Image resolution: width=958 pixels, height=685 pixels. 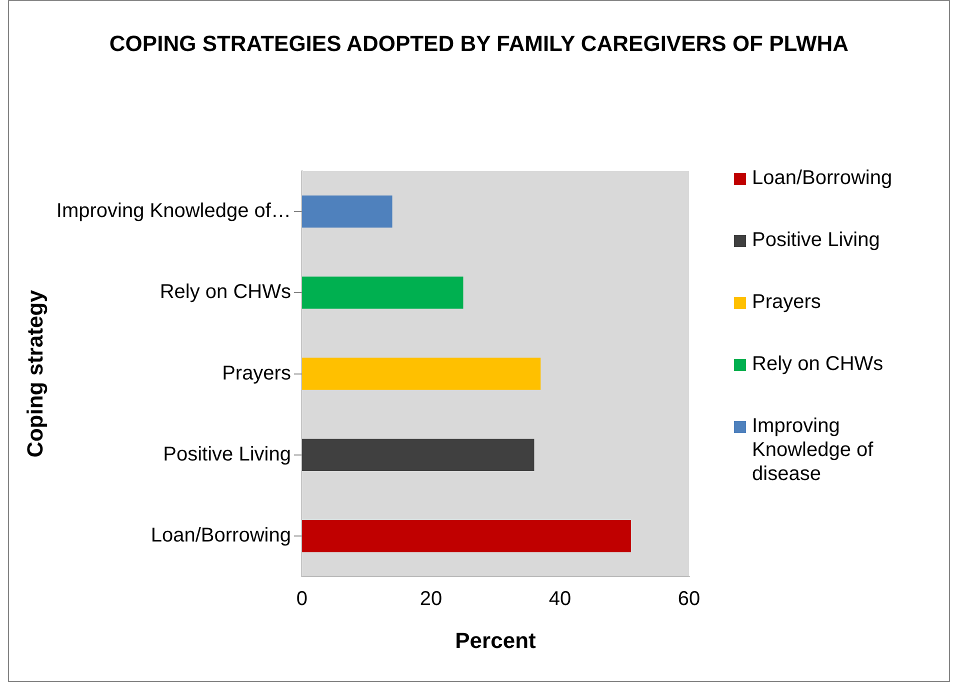 What do you see at coordinates (479, 44) in the screenshot?
I see `chart-title: COPING STRATEGIES ADOPTED BY FAMILY CAREGIVERS OF PLWHA` at bounding box center [479, 44].